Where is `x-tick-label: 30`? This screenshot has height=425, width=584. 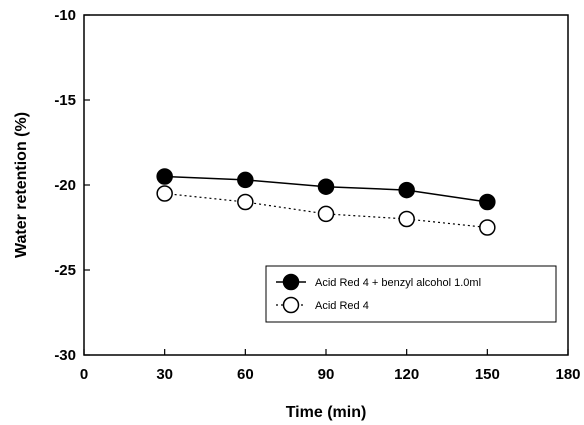 x-tick-label: 30 is located at coordinates (164, 374).